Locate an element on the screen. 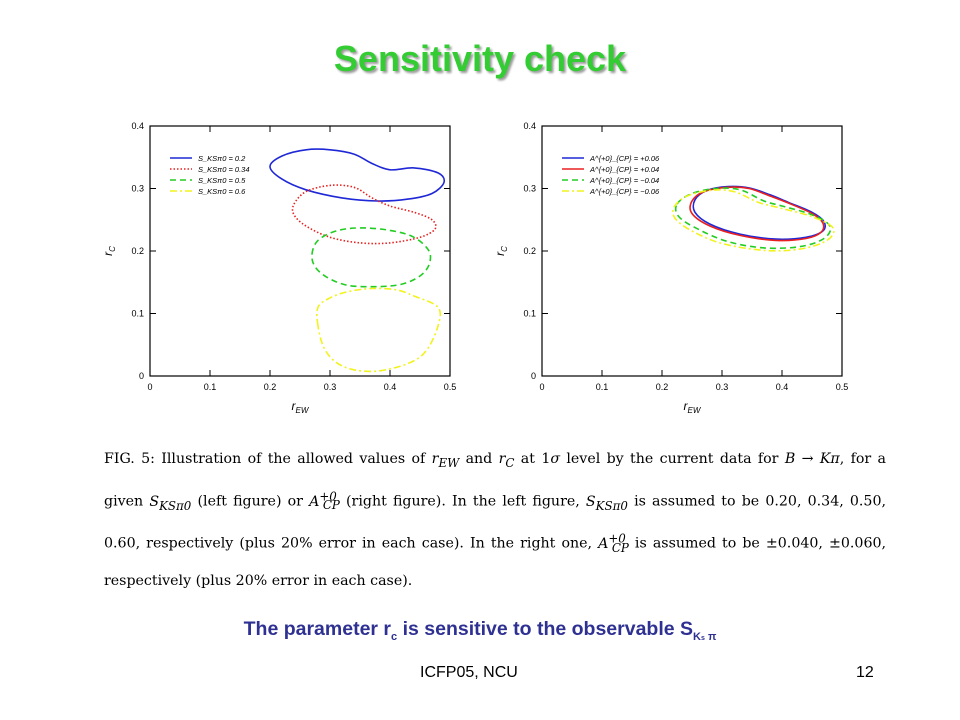 The image size is (960, 720). caption-text: (right figure). In the left figure, is located at coordinates (462, 501).